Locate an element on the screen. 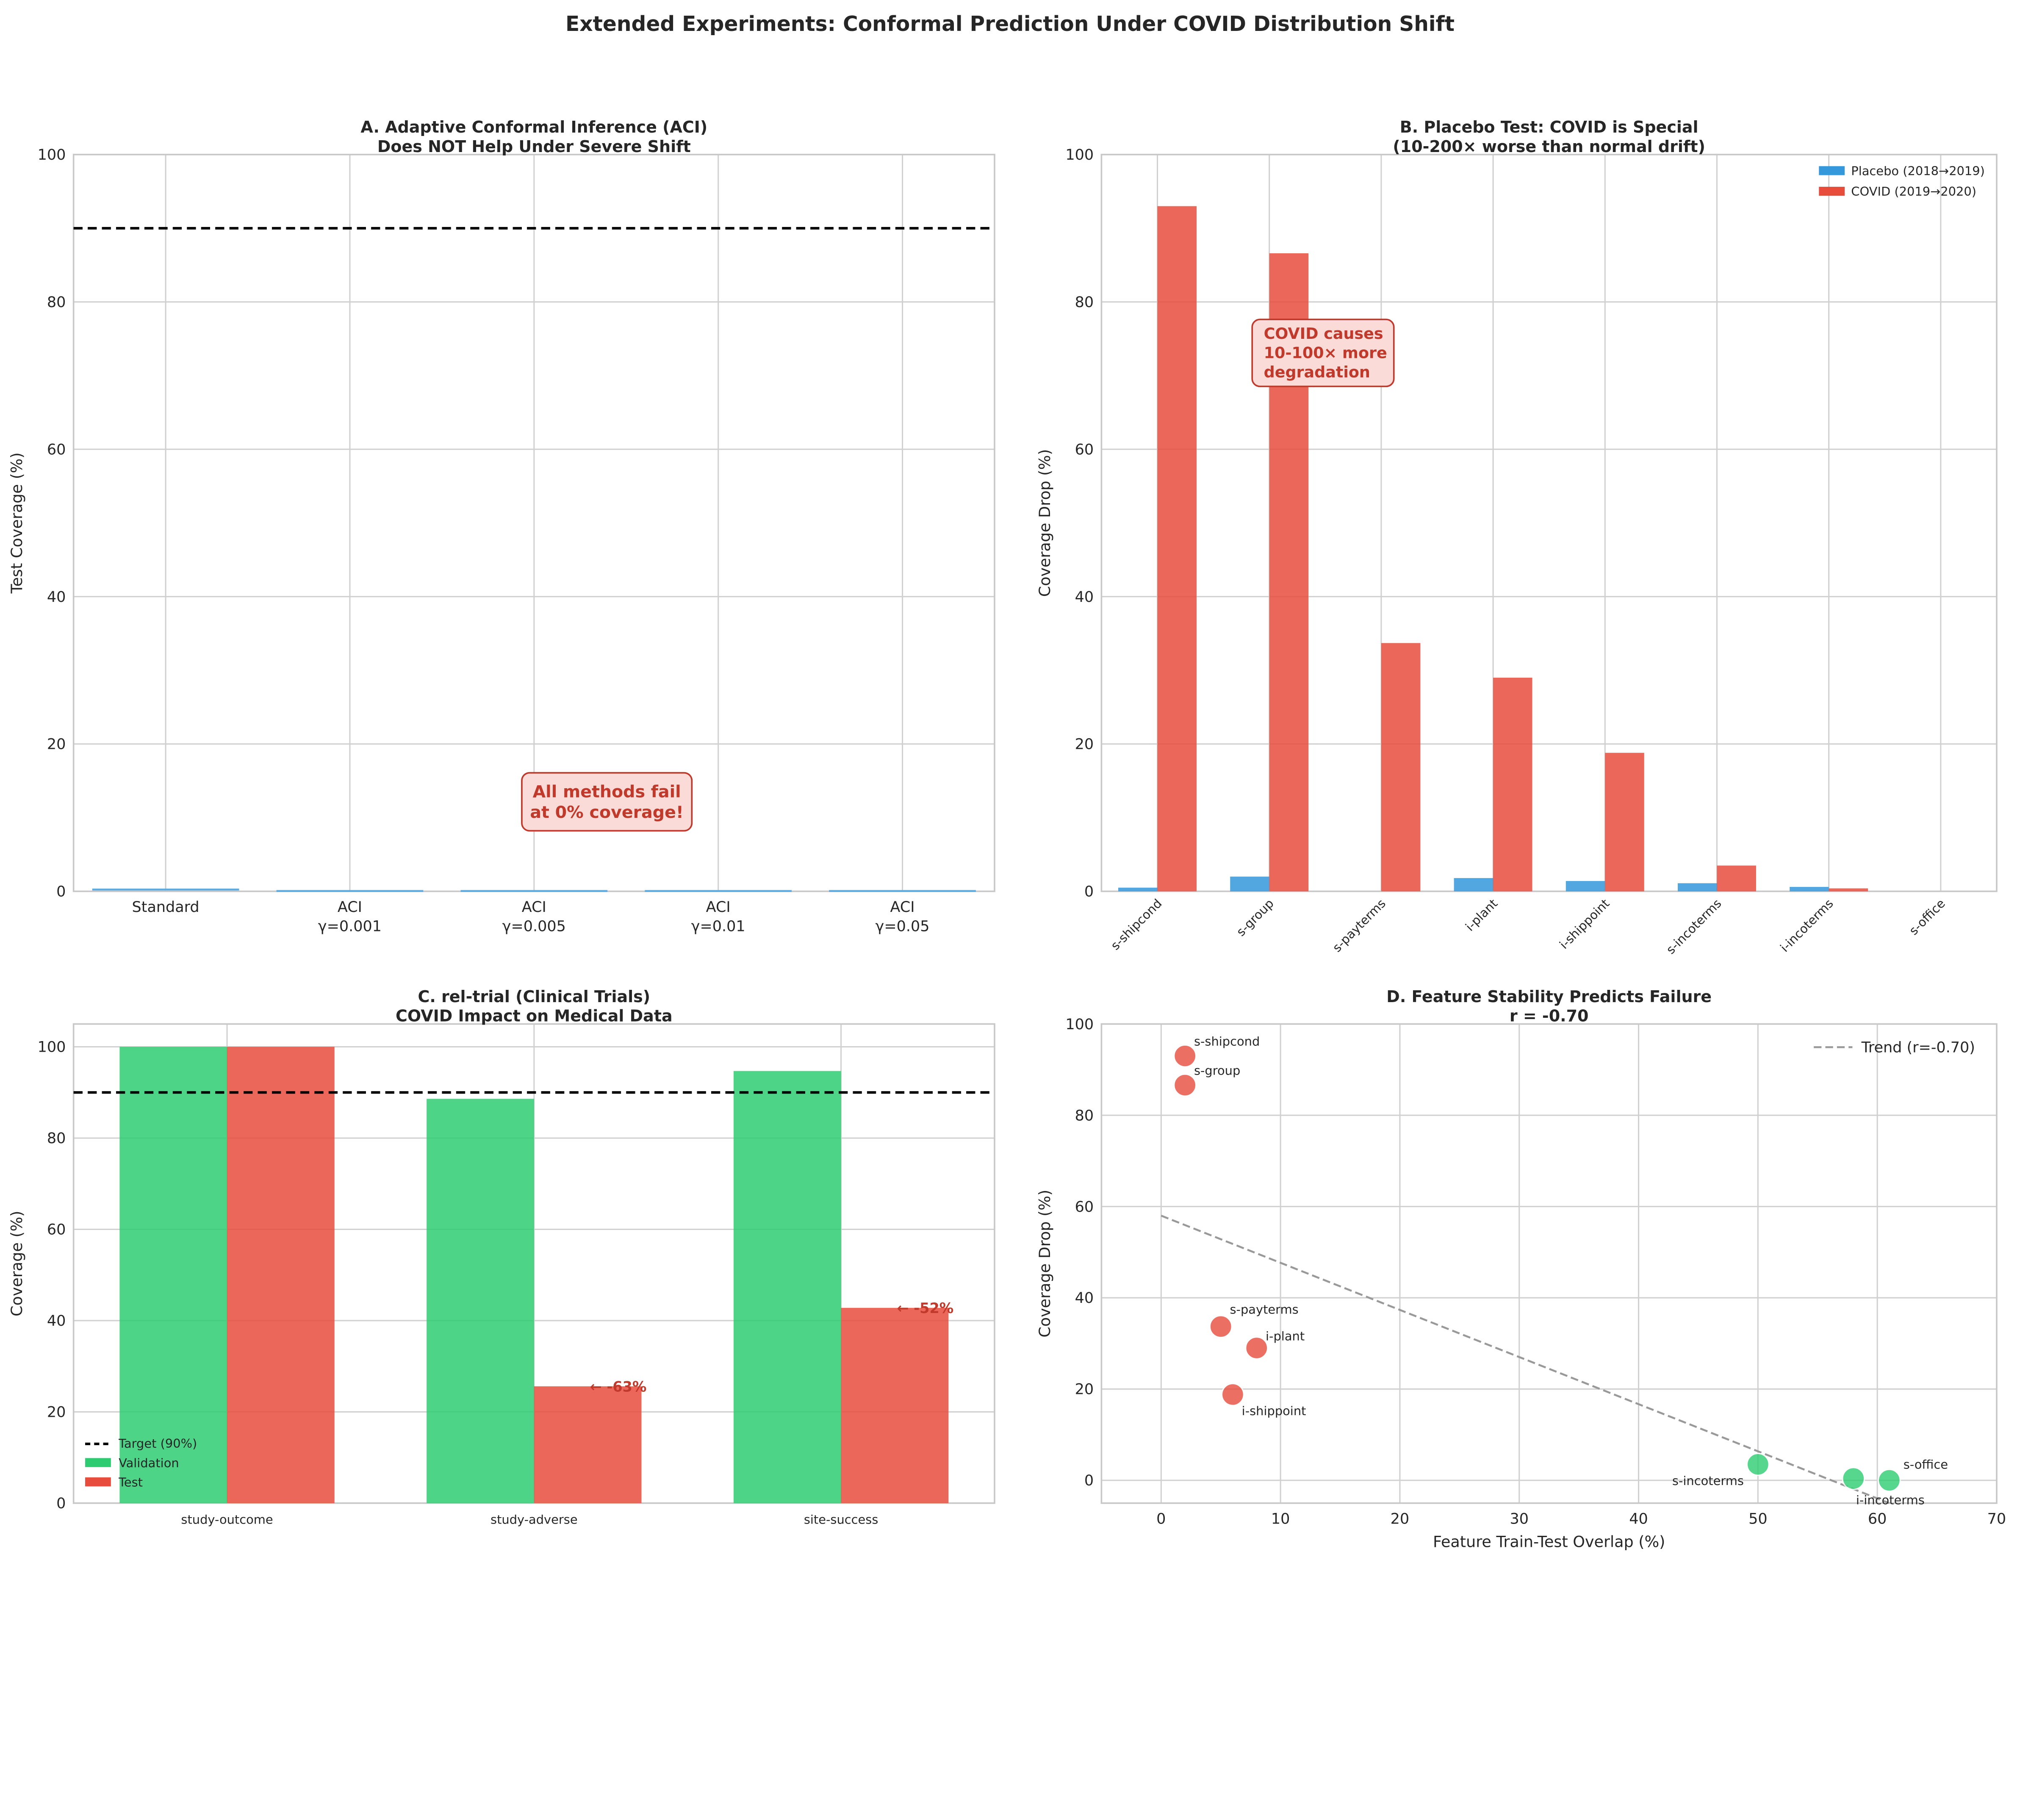  x-tick-label: 50 is located at coordinates (1757, 1519).